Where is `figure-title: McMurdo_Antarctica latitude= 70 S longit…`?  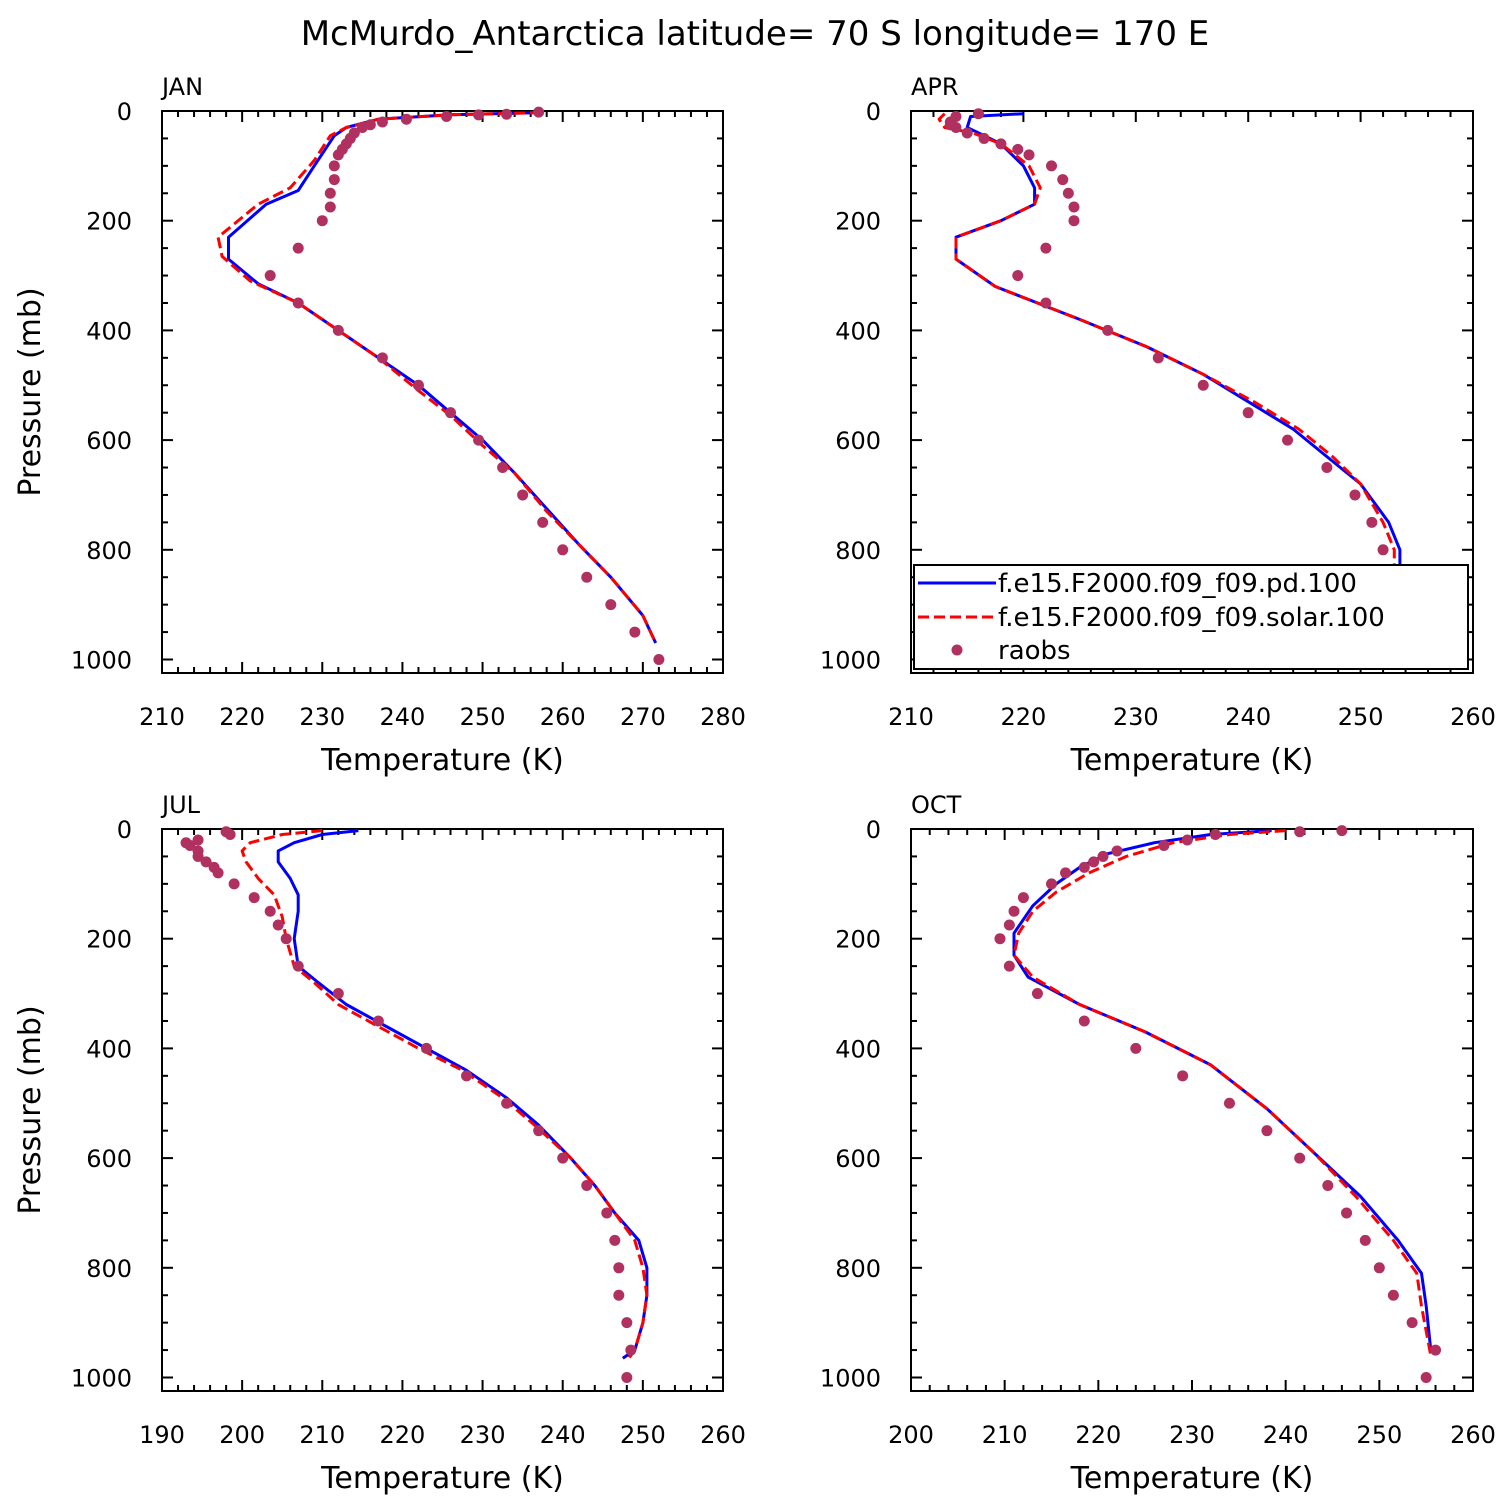 figure-title: McMurdo_Antarctica latitude= 70 S longit… is located at coordinates (755, 34).